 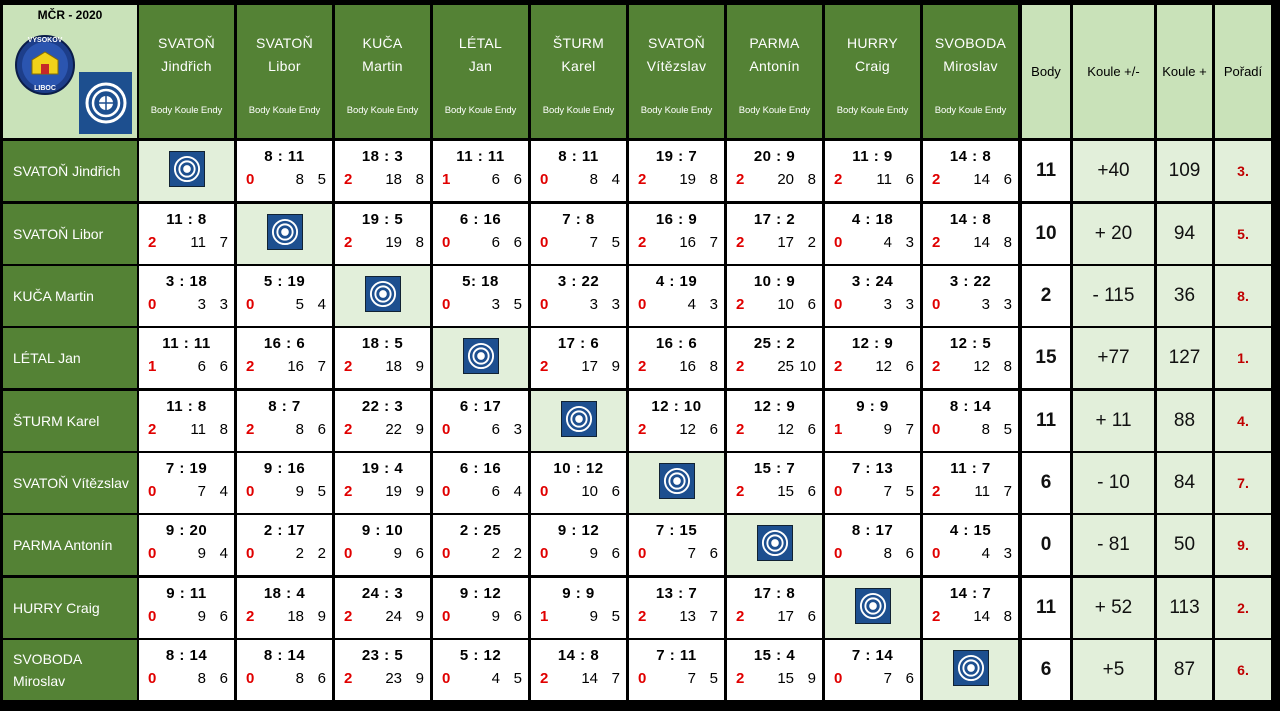 I want to click on match-score: 9 : 10, so click(x=382, y=530).